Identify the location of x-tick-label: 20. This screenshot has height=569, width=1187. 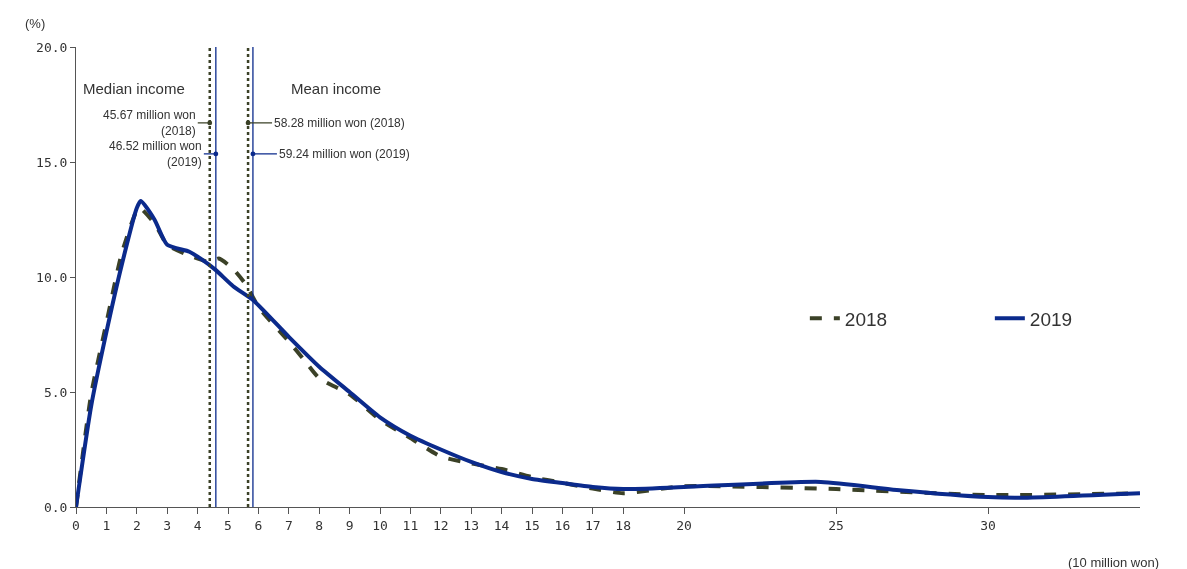
(684, 525).